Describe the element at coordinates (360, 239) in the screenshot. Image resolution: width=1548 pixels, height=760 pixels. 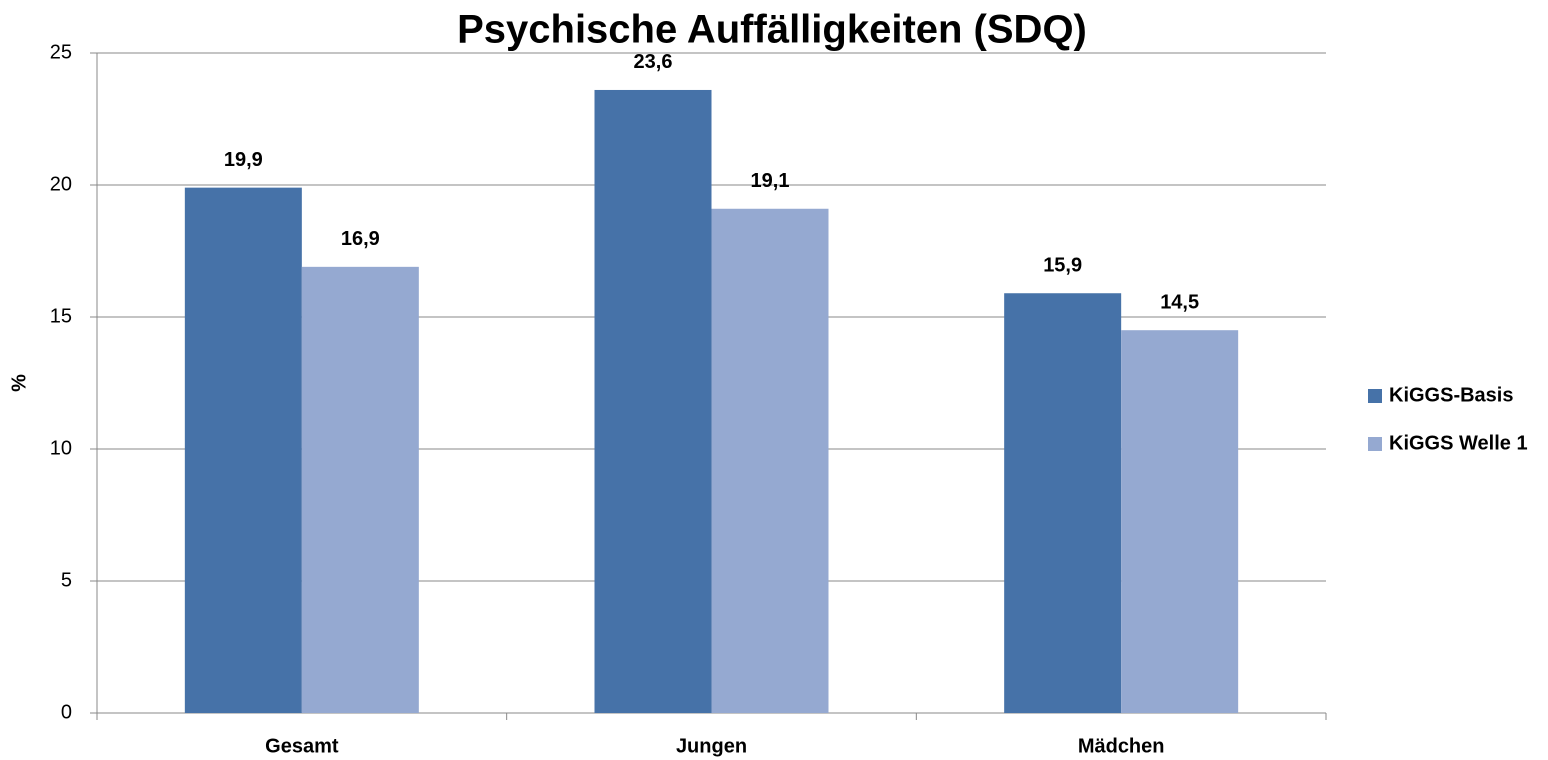
I see `value-label: 16,9` at that location.